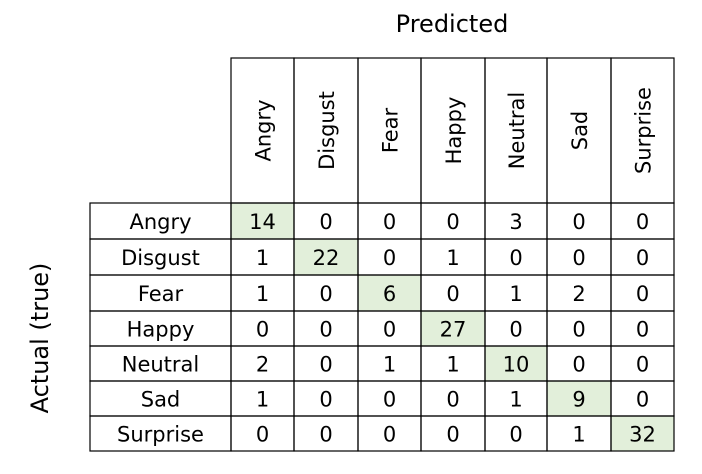  I want to click on cell-value: 32, so click(642, 435).